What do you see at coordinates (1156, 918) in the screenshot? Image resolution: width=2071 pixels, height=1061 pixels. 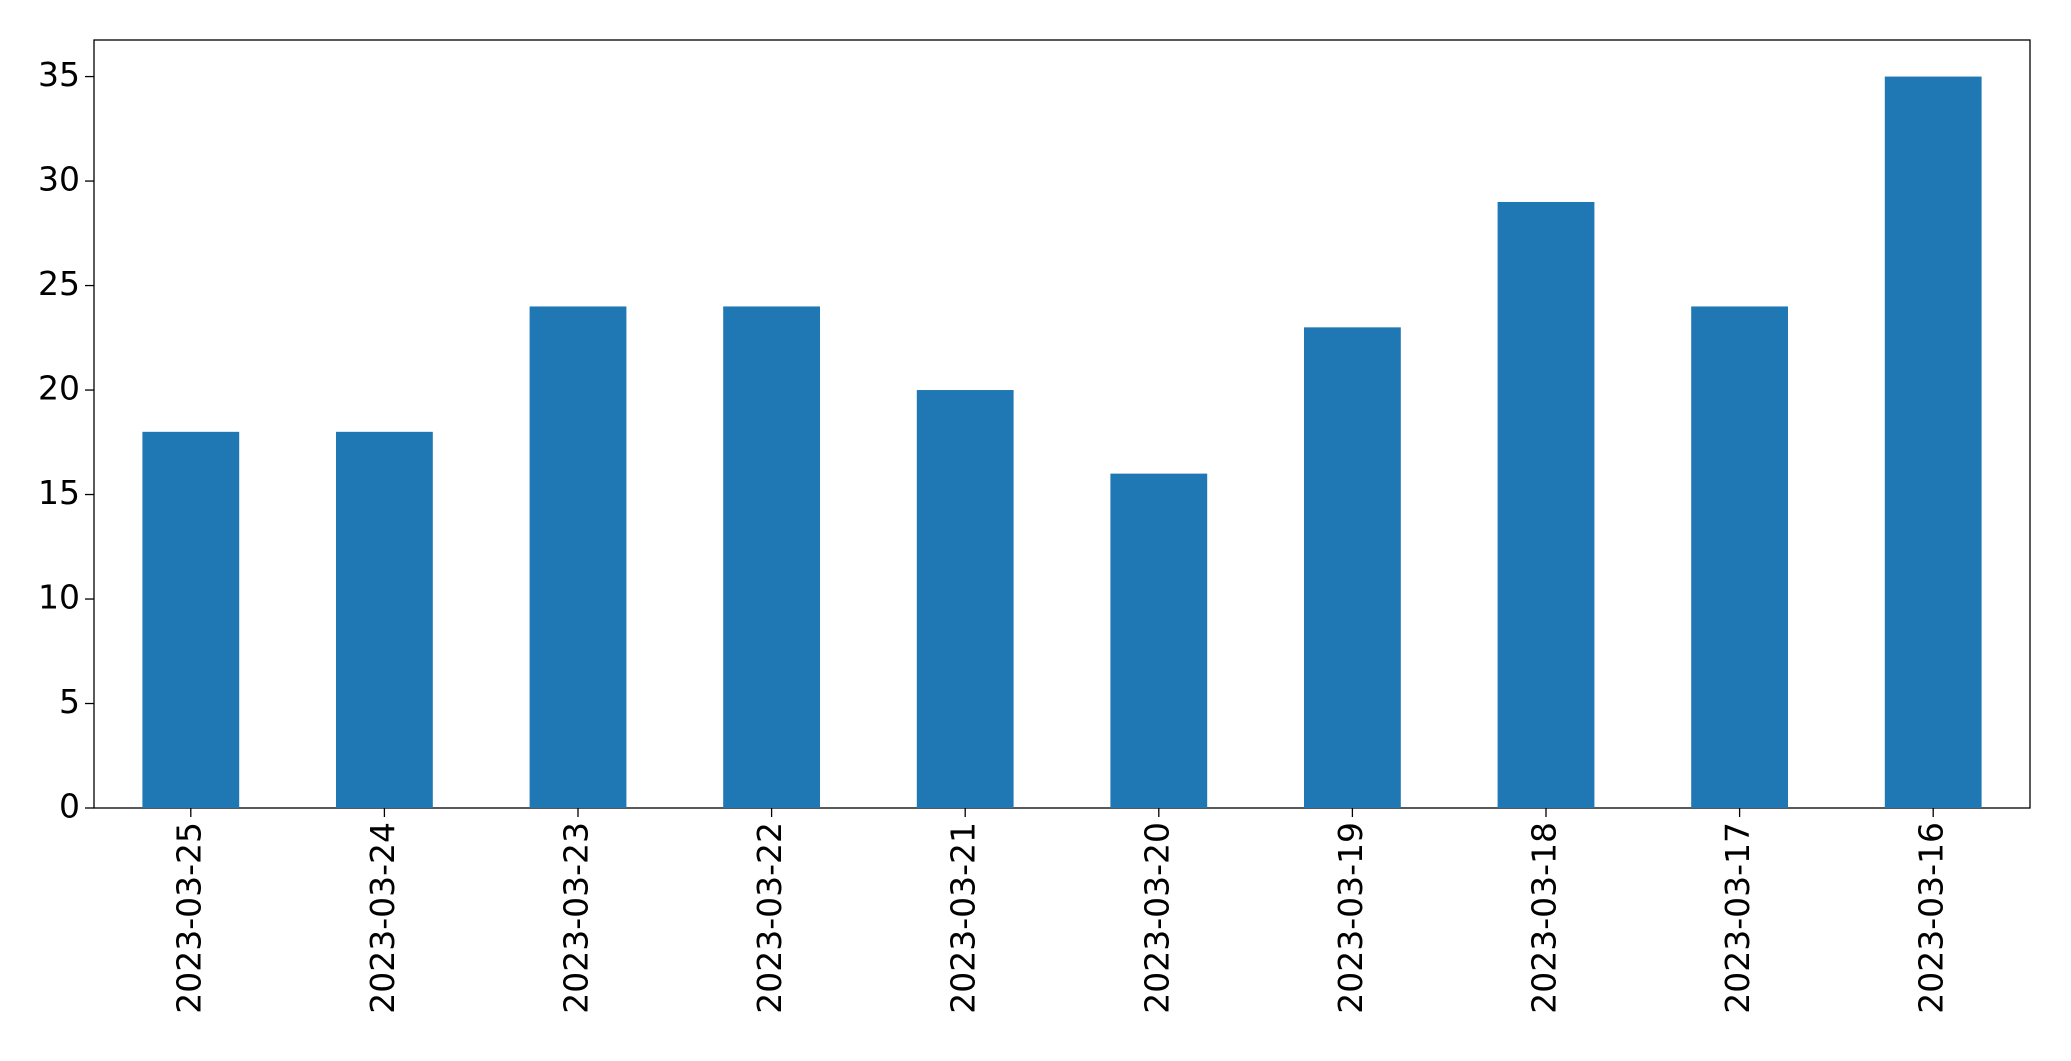 I see `x-tick-label: 2023-03-20` at bounding box center [1156, 918].